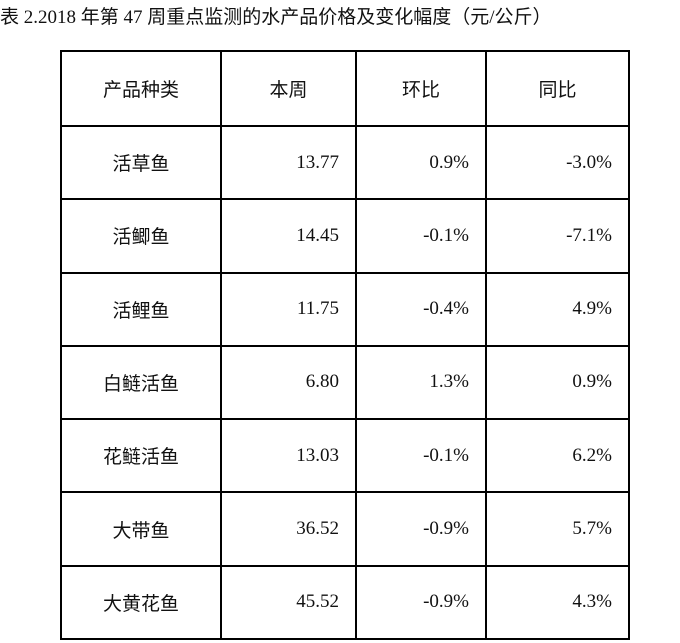  What do you see at coordinates (141, 456) in the screenshot?
I see `product-cell: 花鲢活鱼` at bounding box center [141, 456].